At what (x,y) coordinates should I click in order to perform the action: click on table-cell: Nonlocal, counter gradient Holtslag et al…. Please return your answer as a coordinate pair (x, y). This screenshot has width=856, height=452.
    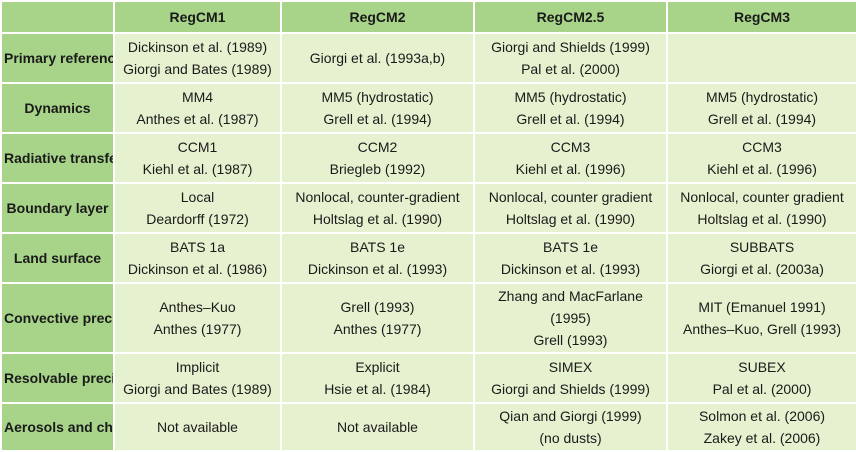
    Looking at the image, I should click on (570, 208).